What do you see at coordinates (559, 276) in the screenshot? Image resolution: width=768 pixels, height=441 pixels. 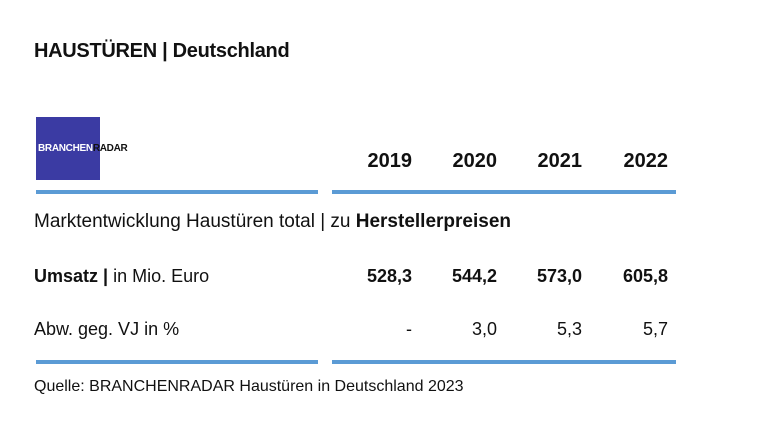 I see `cell: 573,0` at bounding box center [559, 276].